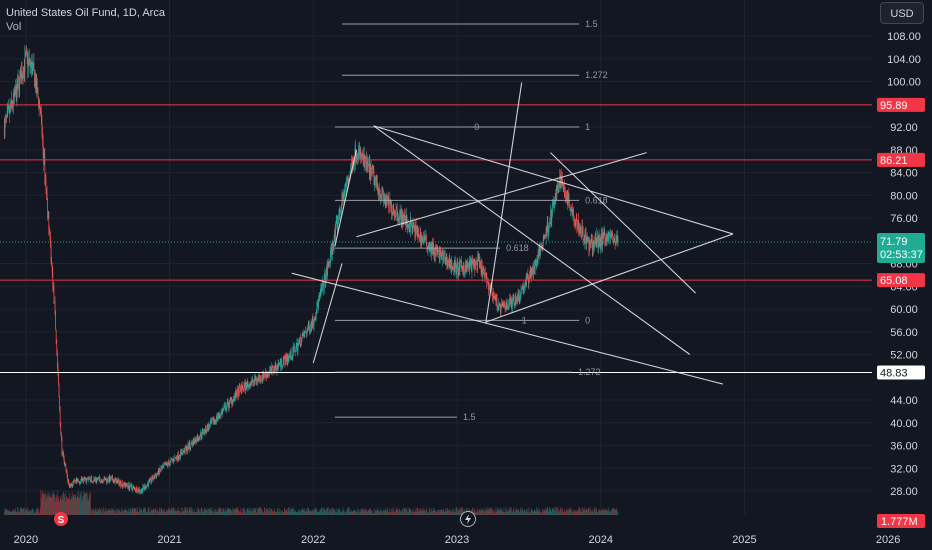 This screenshot has height=550, width=932. Describe the element at coordinates (468, 519) in the screenshot. I see `lightning-icon` at that location.